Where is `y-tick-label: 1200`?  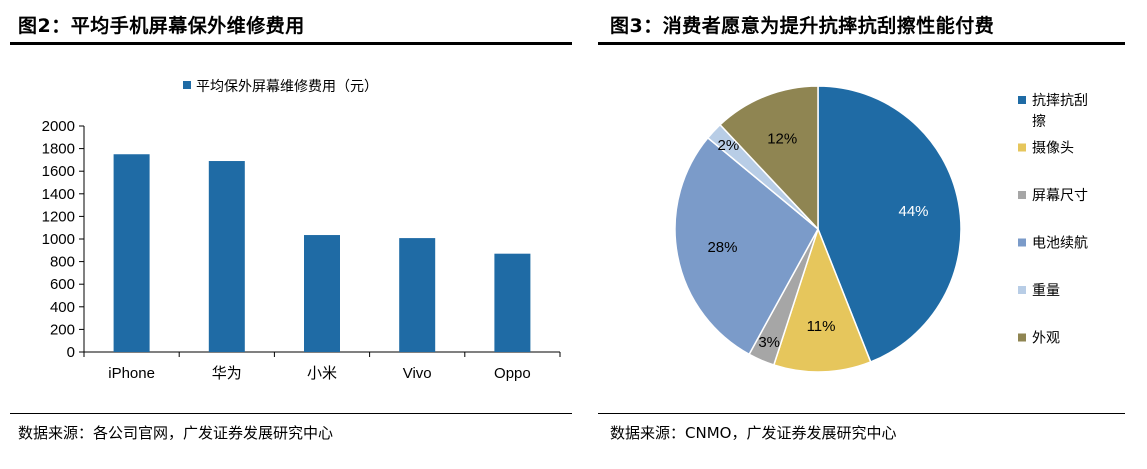 y-tick-label: 1200 is located at coordinates (58, 216).